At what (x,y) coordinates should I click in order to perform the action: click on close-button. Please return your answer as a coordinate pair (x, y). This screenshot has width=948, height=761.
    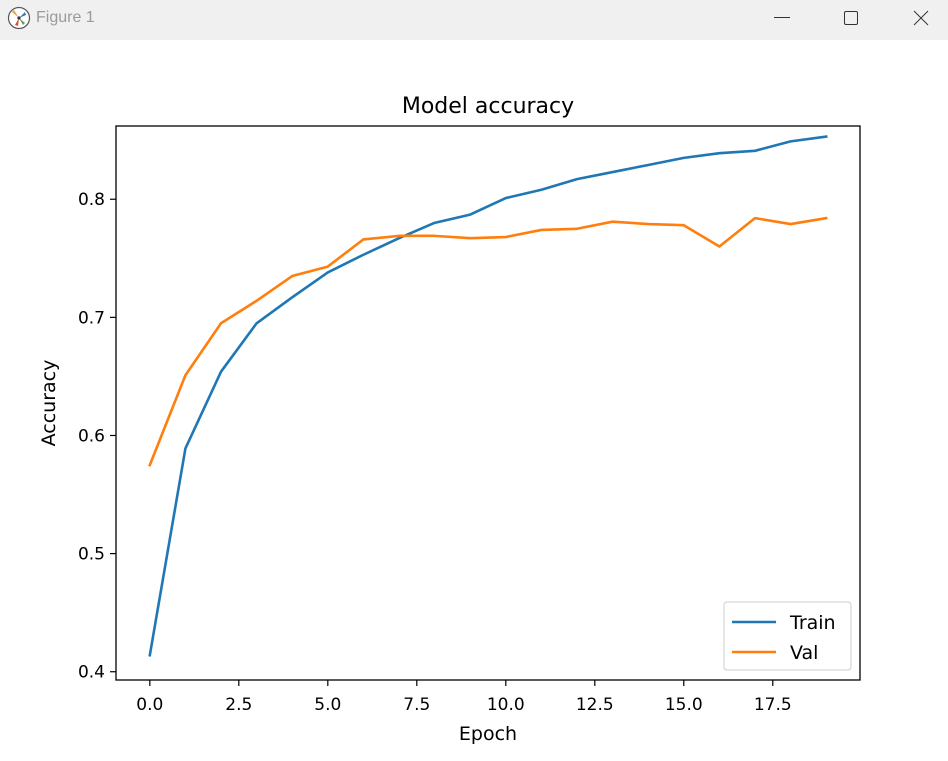
    Looking at the image, I should click on (917, 18).